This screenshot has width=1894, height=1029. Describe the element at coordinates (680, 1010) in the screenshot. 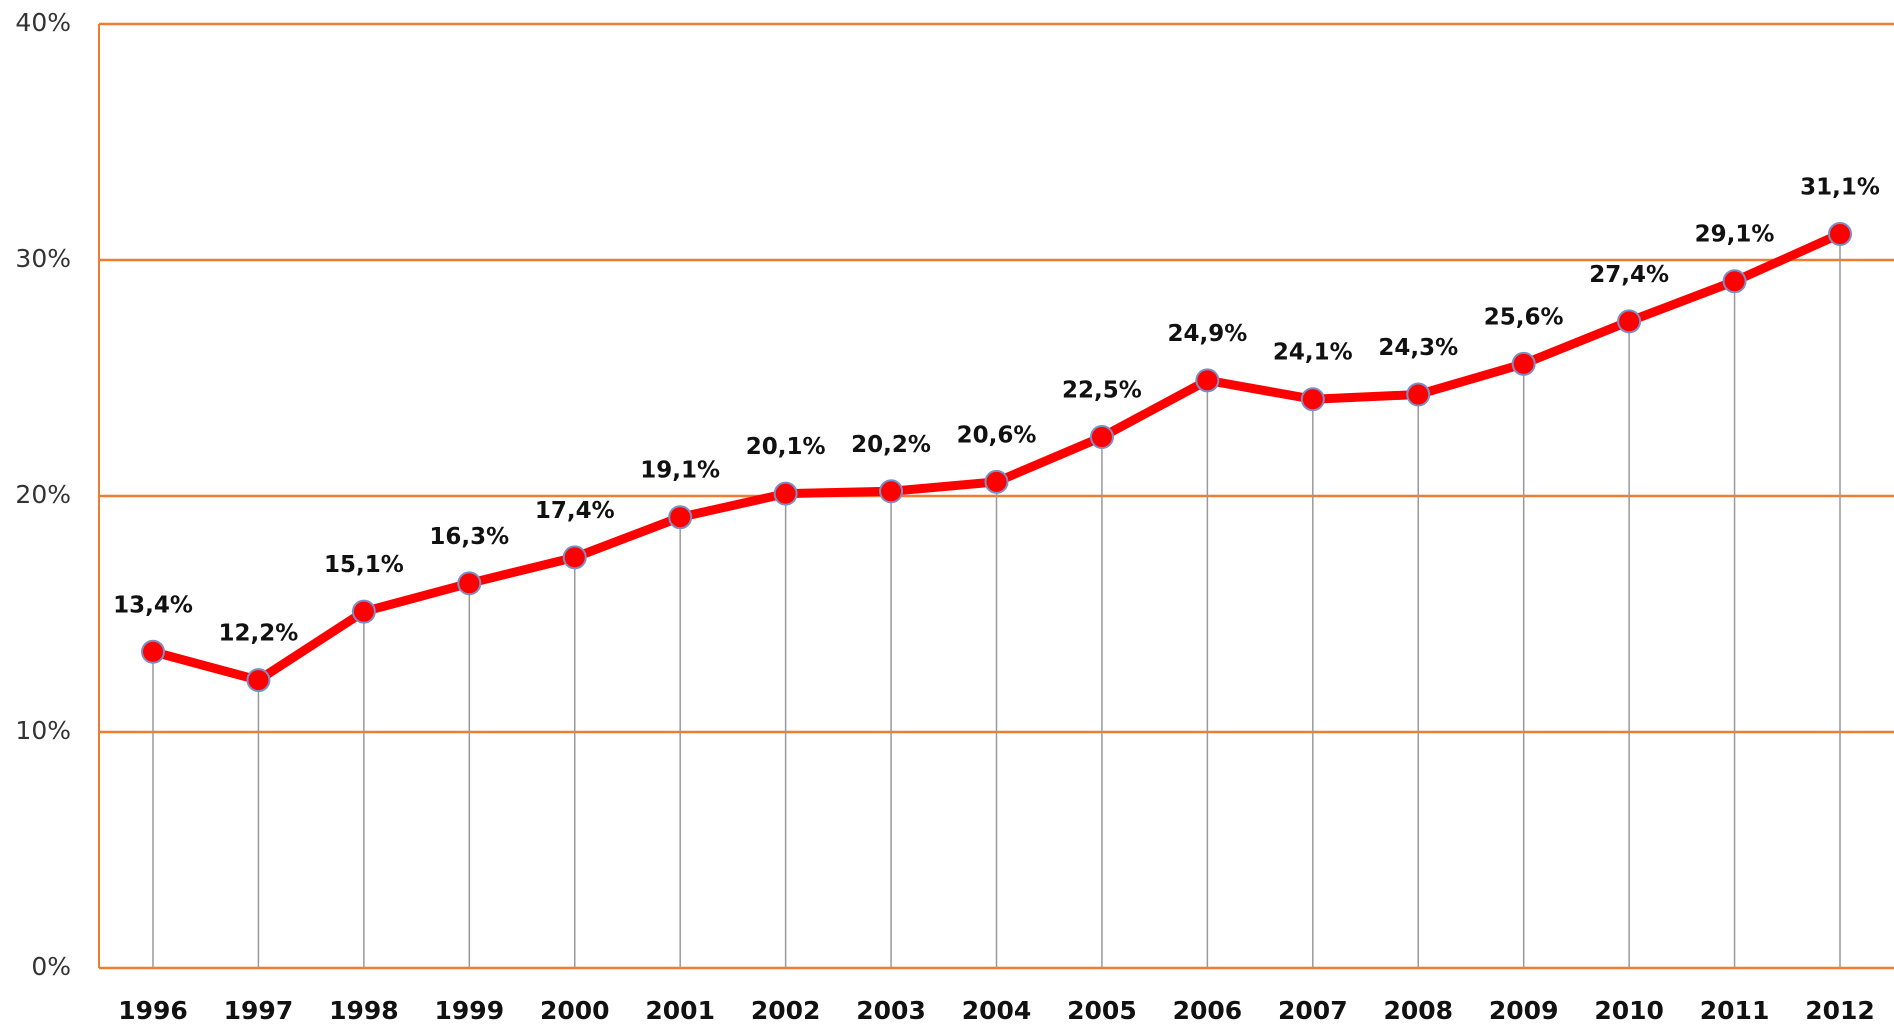

I see `x-tick-label: 2001` at that location.